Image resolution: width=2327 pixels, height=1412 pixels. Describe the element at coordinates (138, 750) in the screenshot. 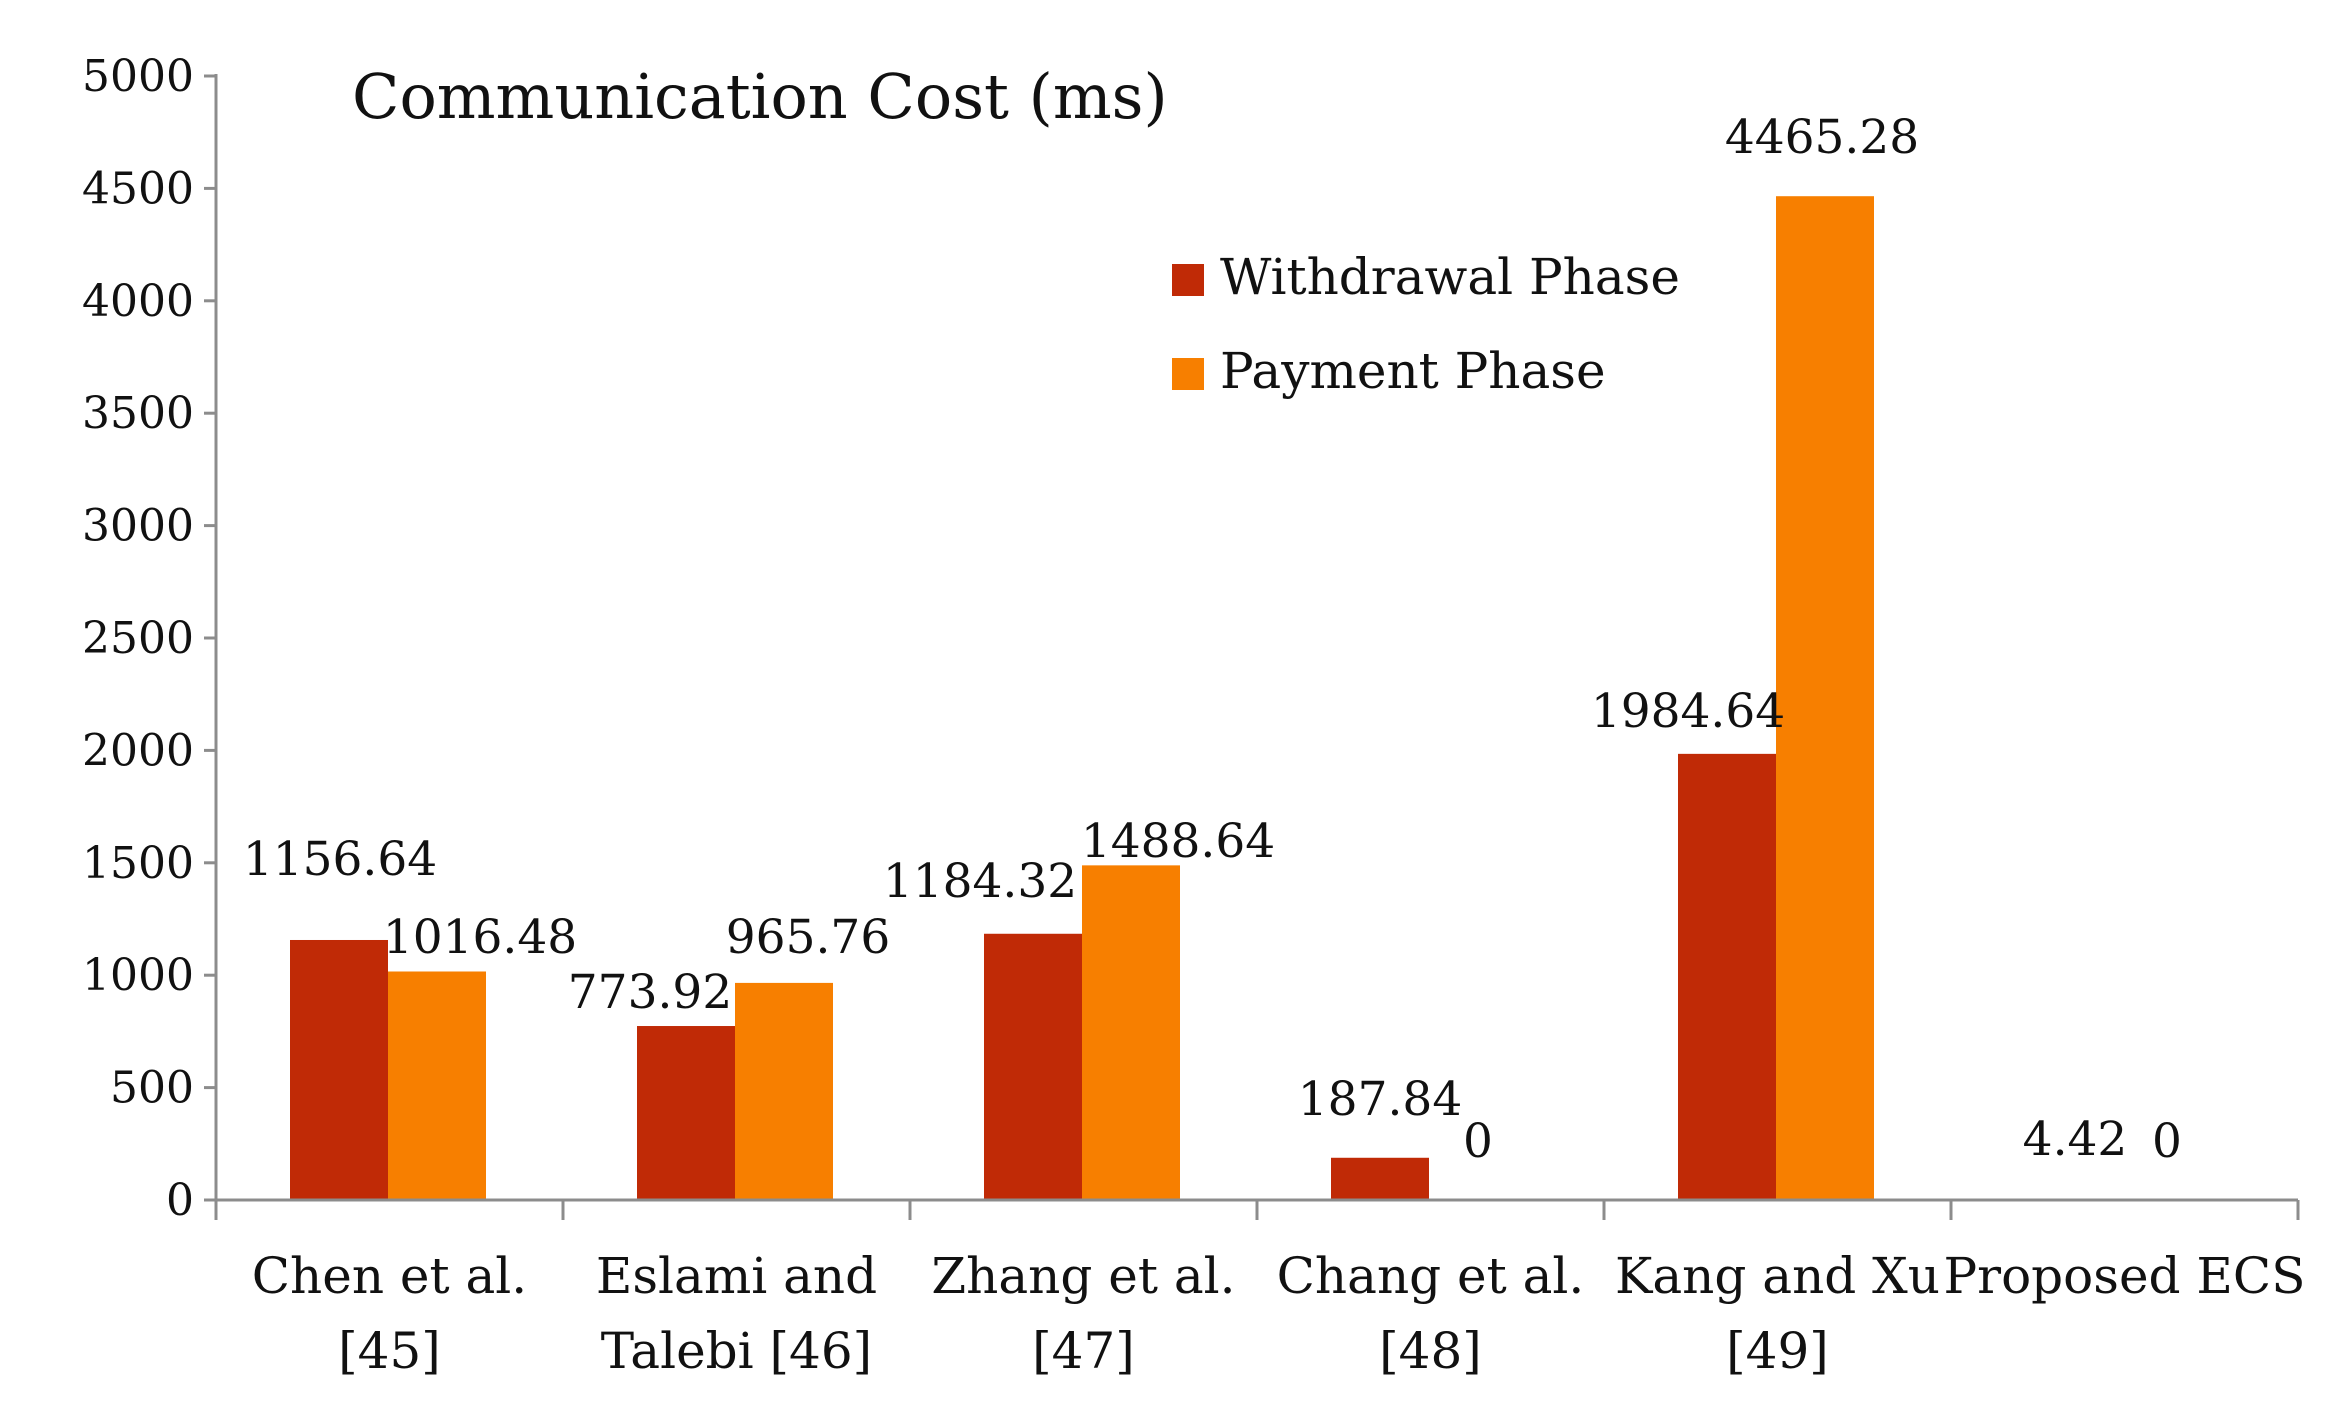

I see `y-tick-label: 2000` at that location.